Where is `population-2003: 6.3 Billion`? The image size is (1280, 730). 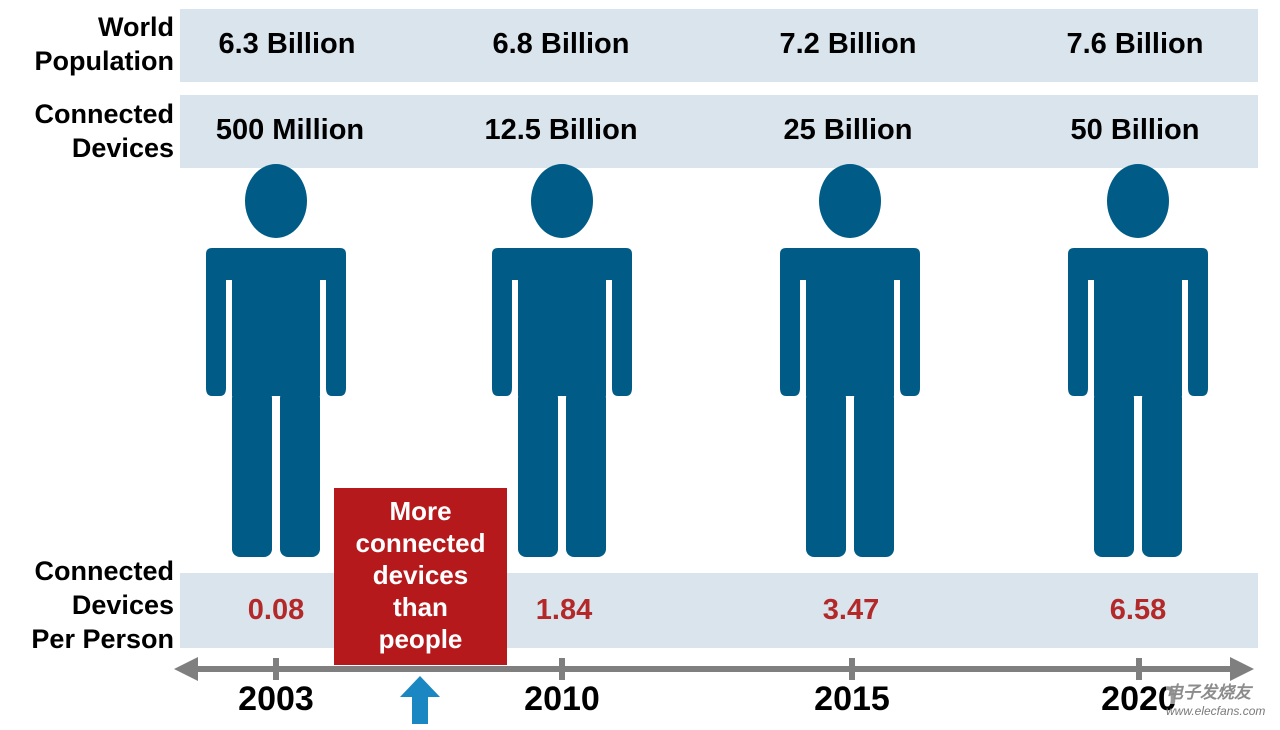
population-2003: 6.3 Billion is located at coordinates (287, 44).